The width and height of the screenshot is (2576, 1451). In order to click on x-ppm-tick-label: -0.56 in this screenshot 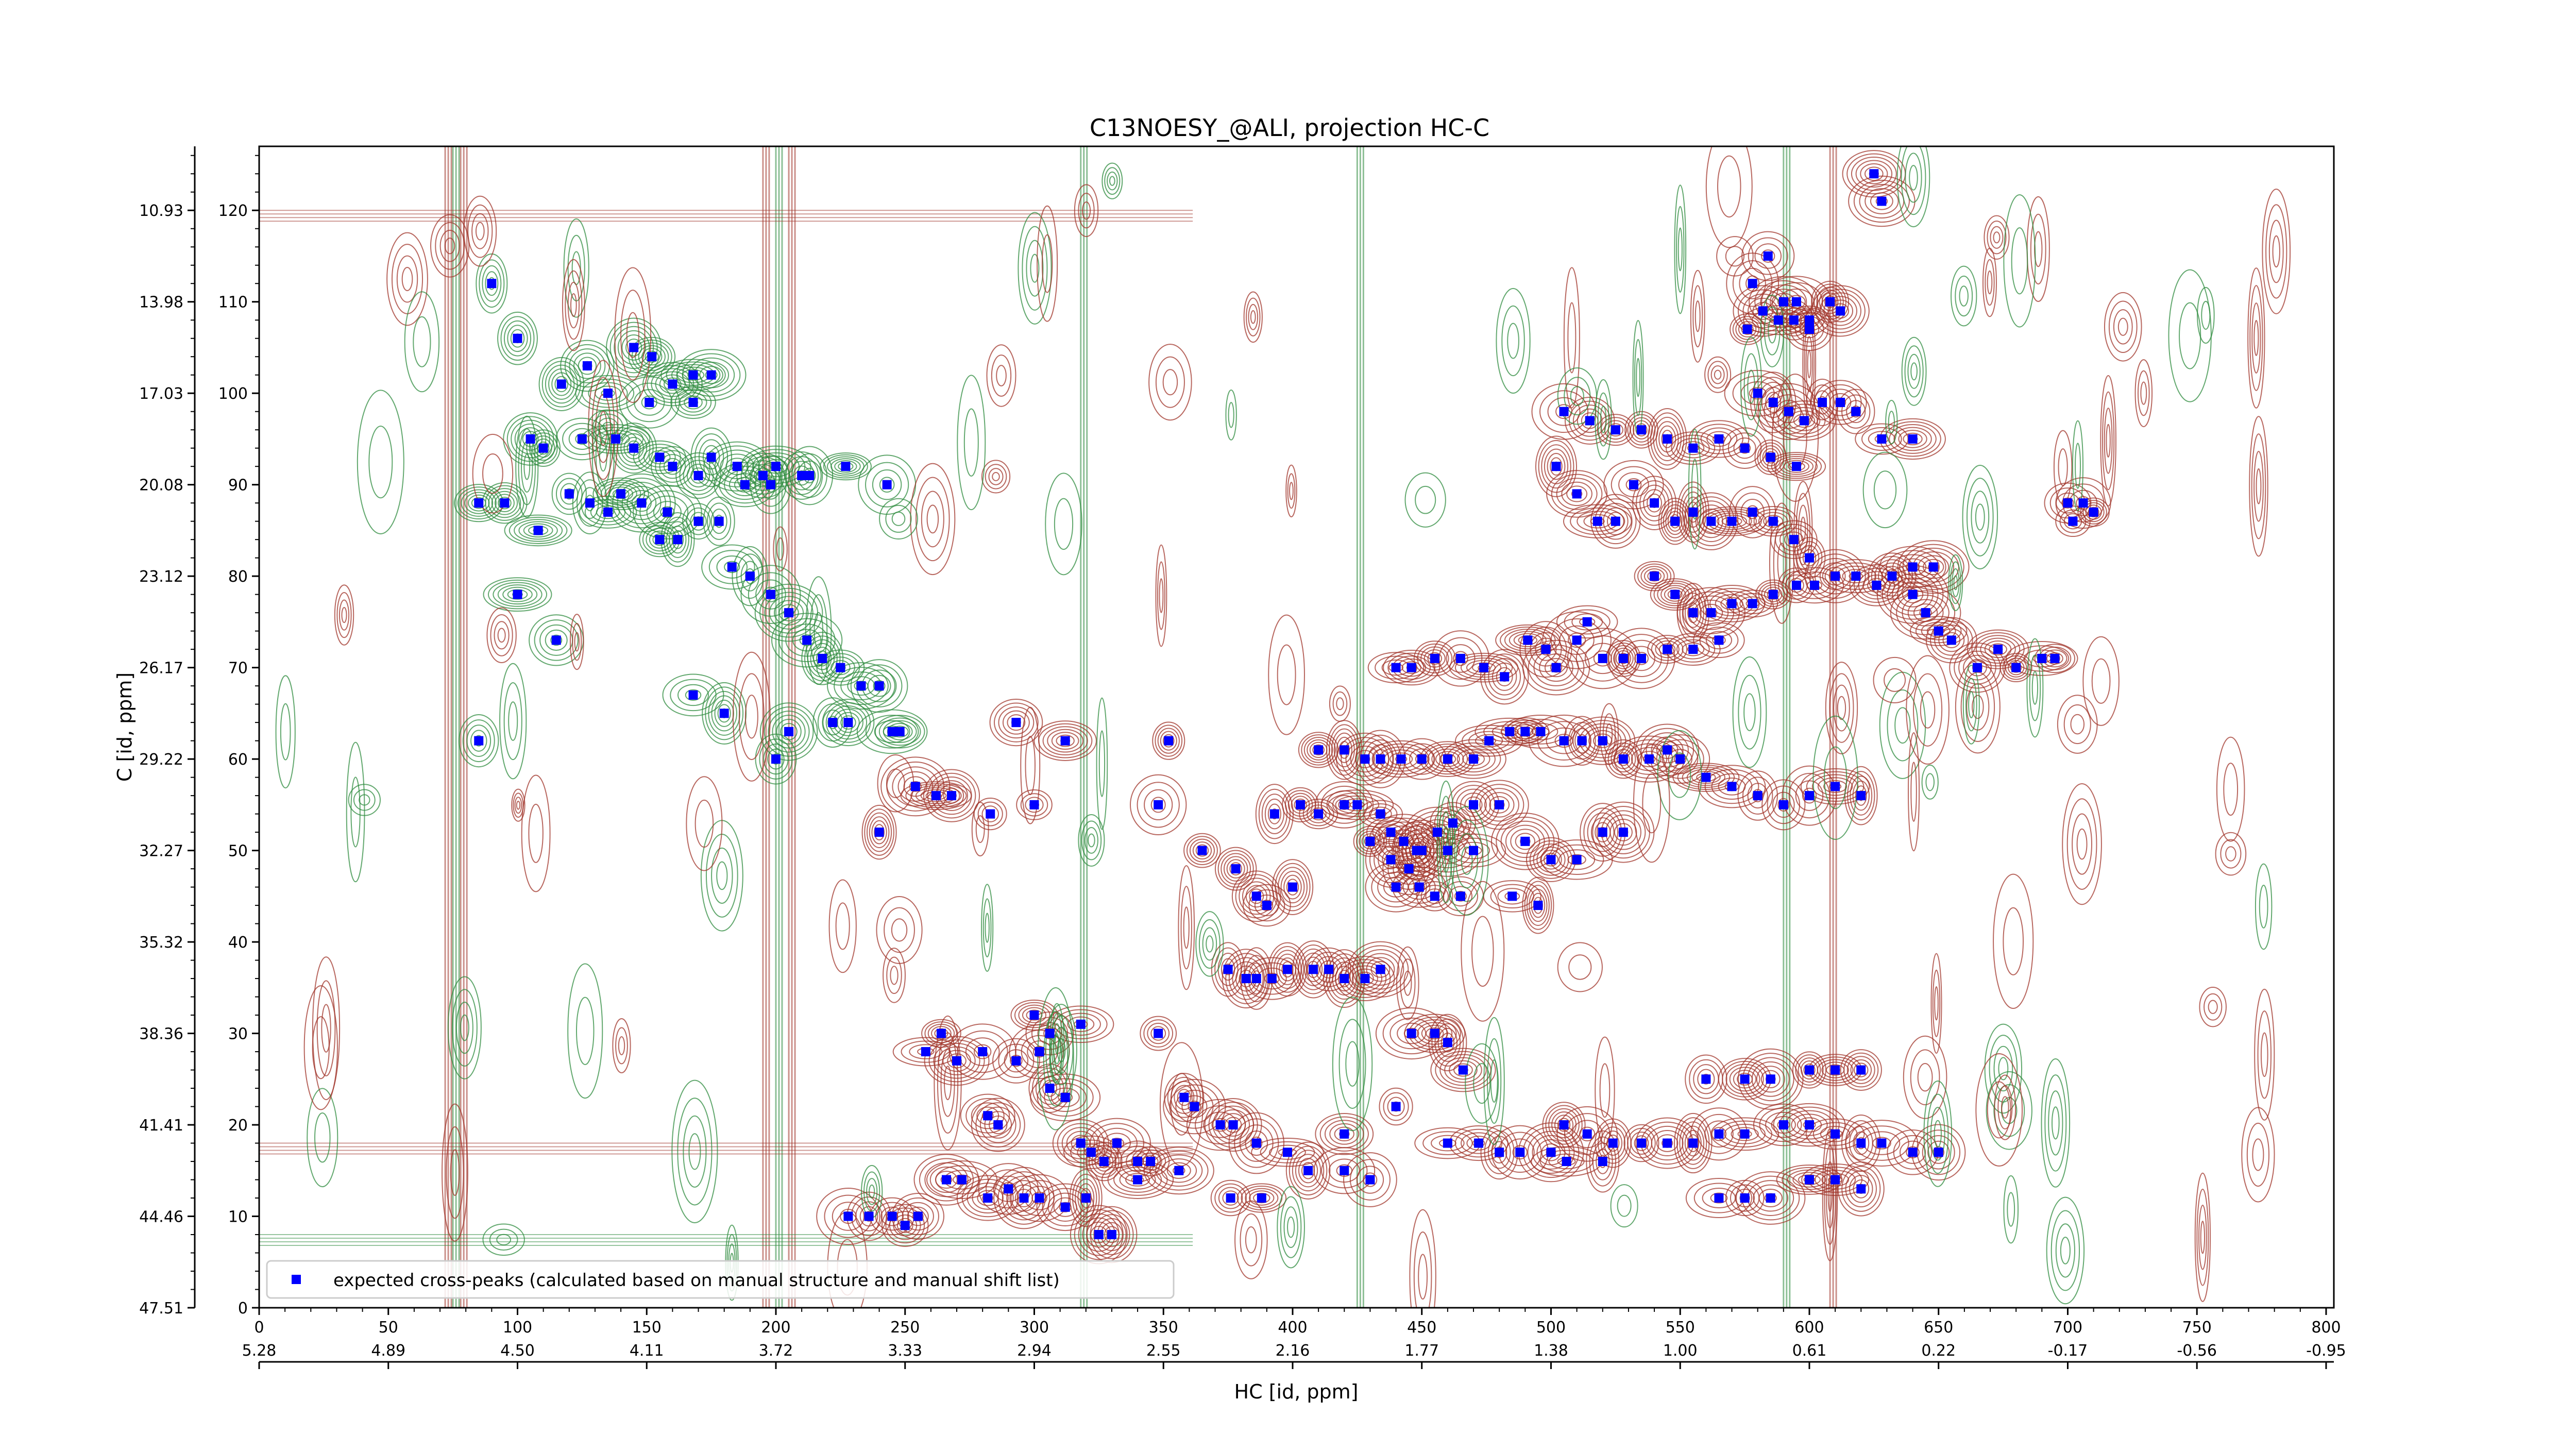, I will do `click(2197, 1351)`.